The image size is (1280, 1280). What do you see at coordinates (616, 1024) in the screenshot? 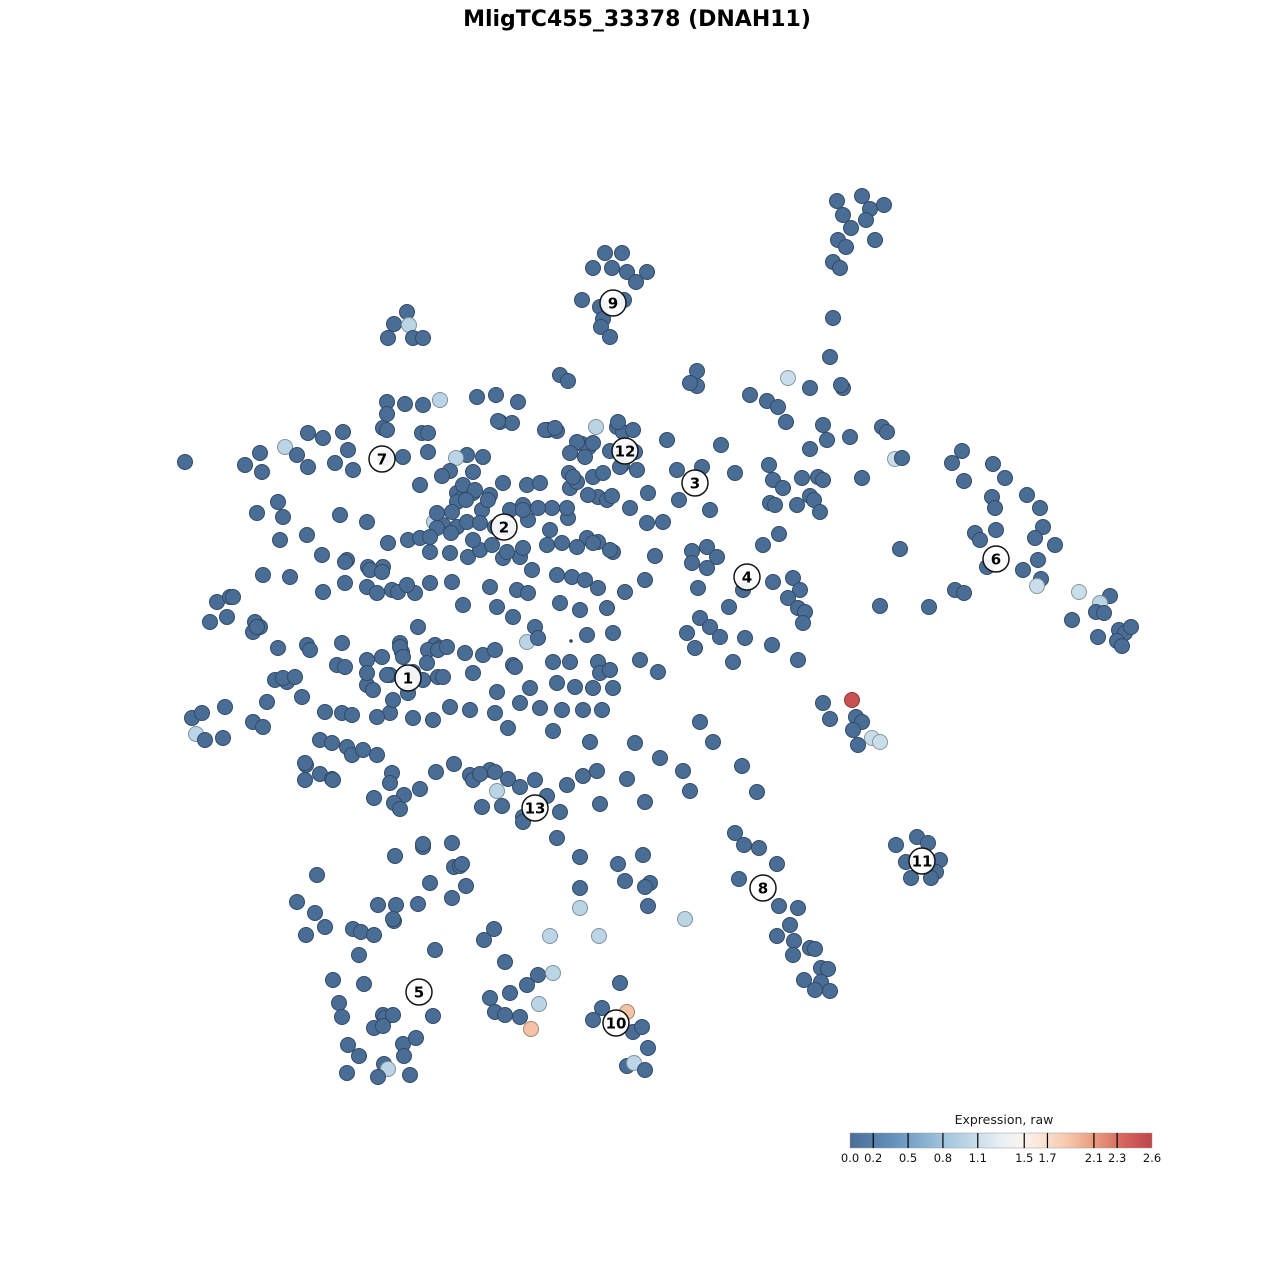
I see `cluster-label-number: 10` at bounding box center [616, 1024].